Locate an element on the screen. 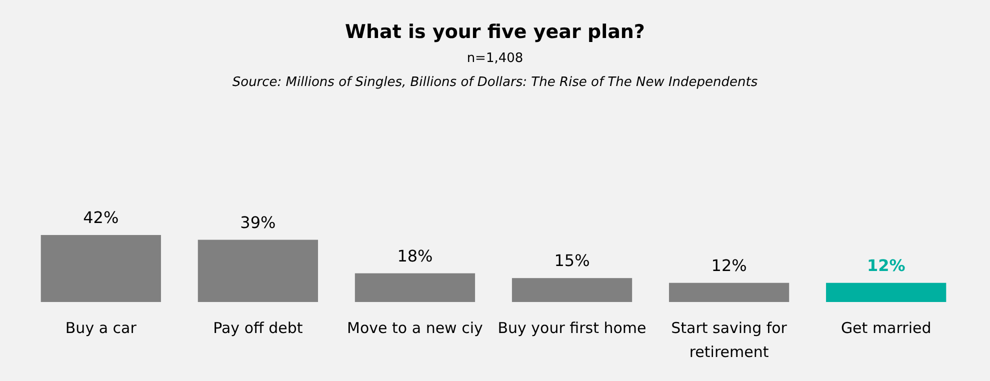 This screenshot has height=381, width=990. data-label: 42% is located at coordinates (101, 217).